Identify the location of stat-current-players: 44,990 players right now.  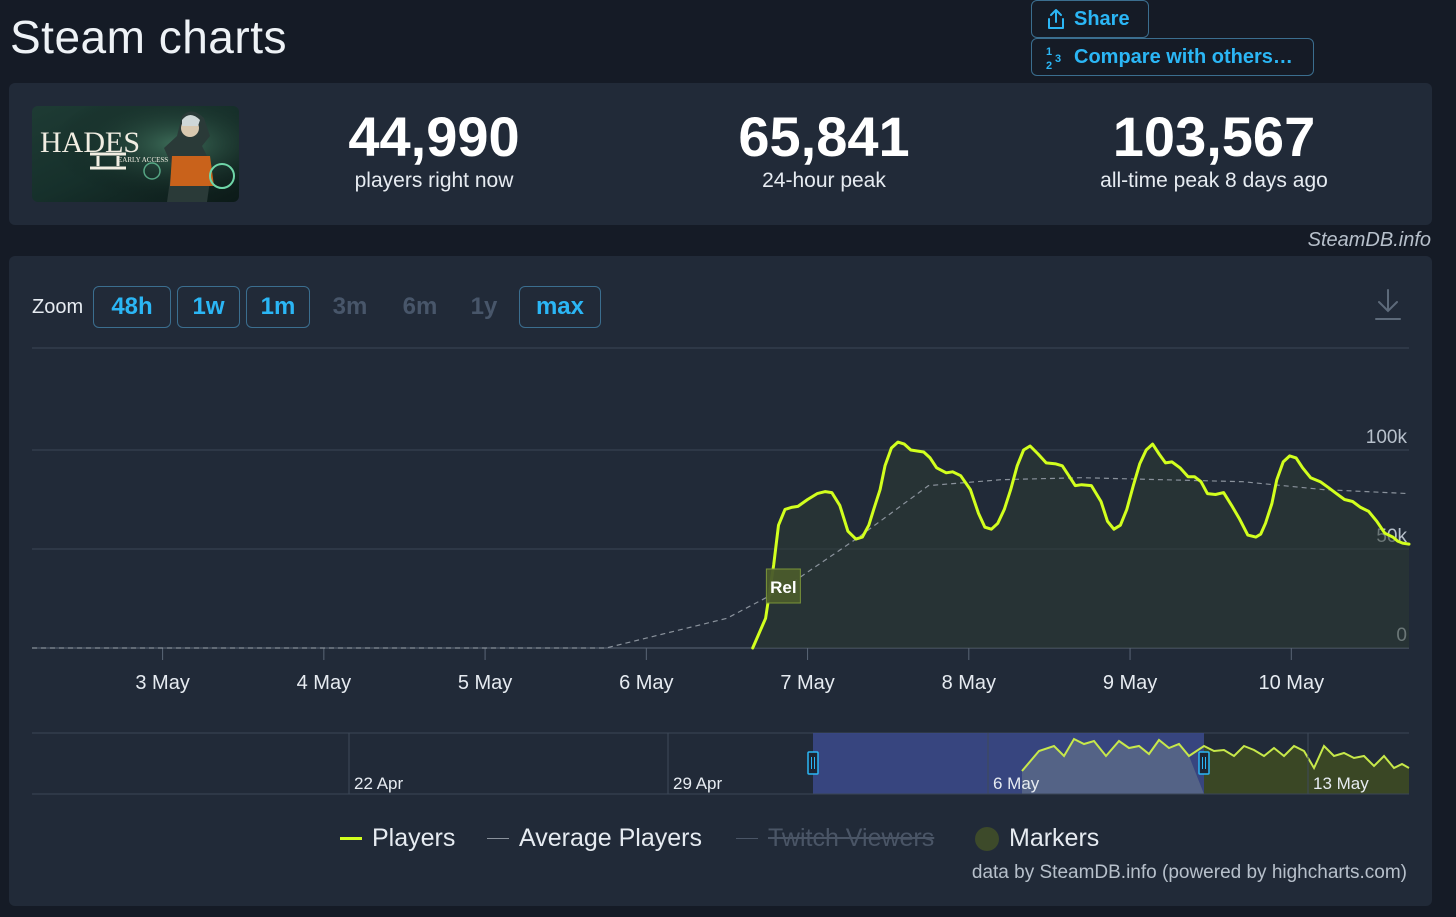
(434, 150).